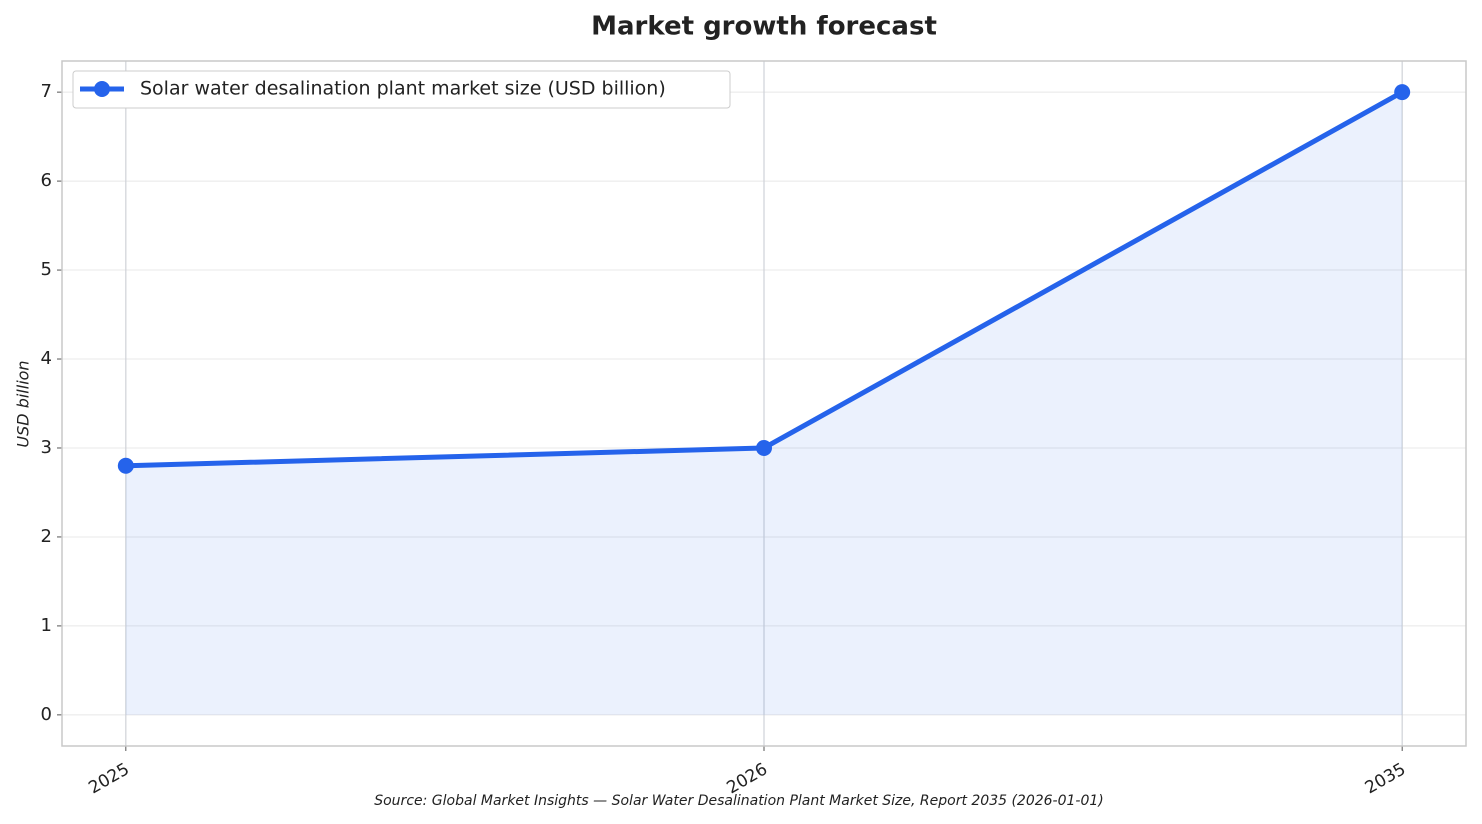 Image resolution: width=1482 pixels, height=824 pixels. Describe the element at coordinates (108, 778) in the screenshot. I see `x-tick-label: 2025` at that location.